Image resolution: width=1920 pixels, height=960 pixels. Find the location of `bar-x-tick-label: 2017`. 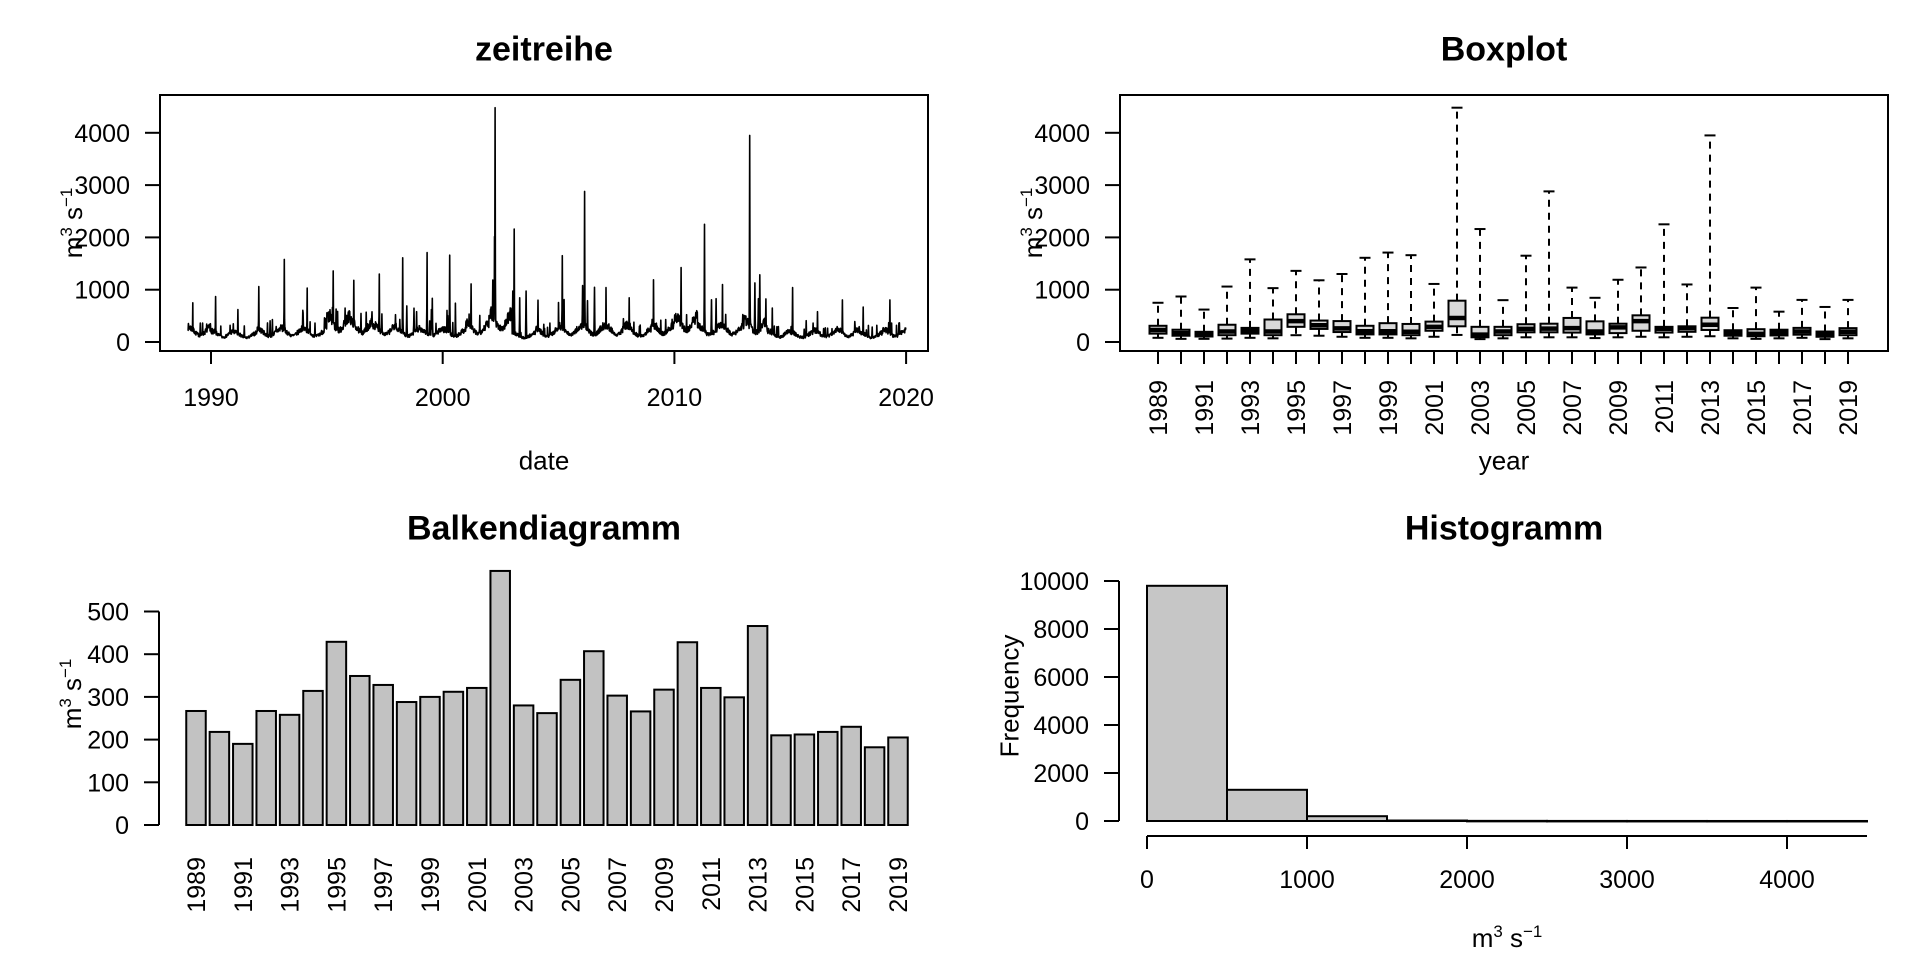

bar-x-tick-label: 2017 is located at coordinates (852, 885).